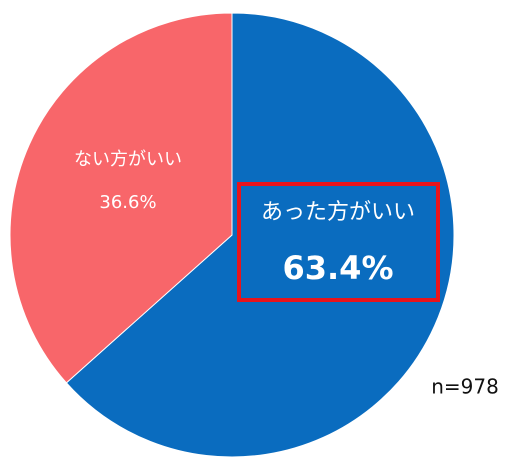 Image resolution: width=530 pixels, height=462 pixels. I want to click on annotation: n=978, so click(465, 387).